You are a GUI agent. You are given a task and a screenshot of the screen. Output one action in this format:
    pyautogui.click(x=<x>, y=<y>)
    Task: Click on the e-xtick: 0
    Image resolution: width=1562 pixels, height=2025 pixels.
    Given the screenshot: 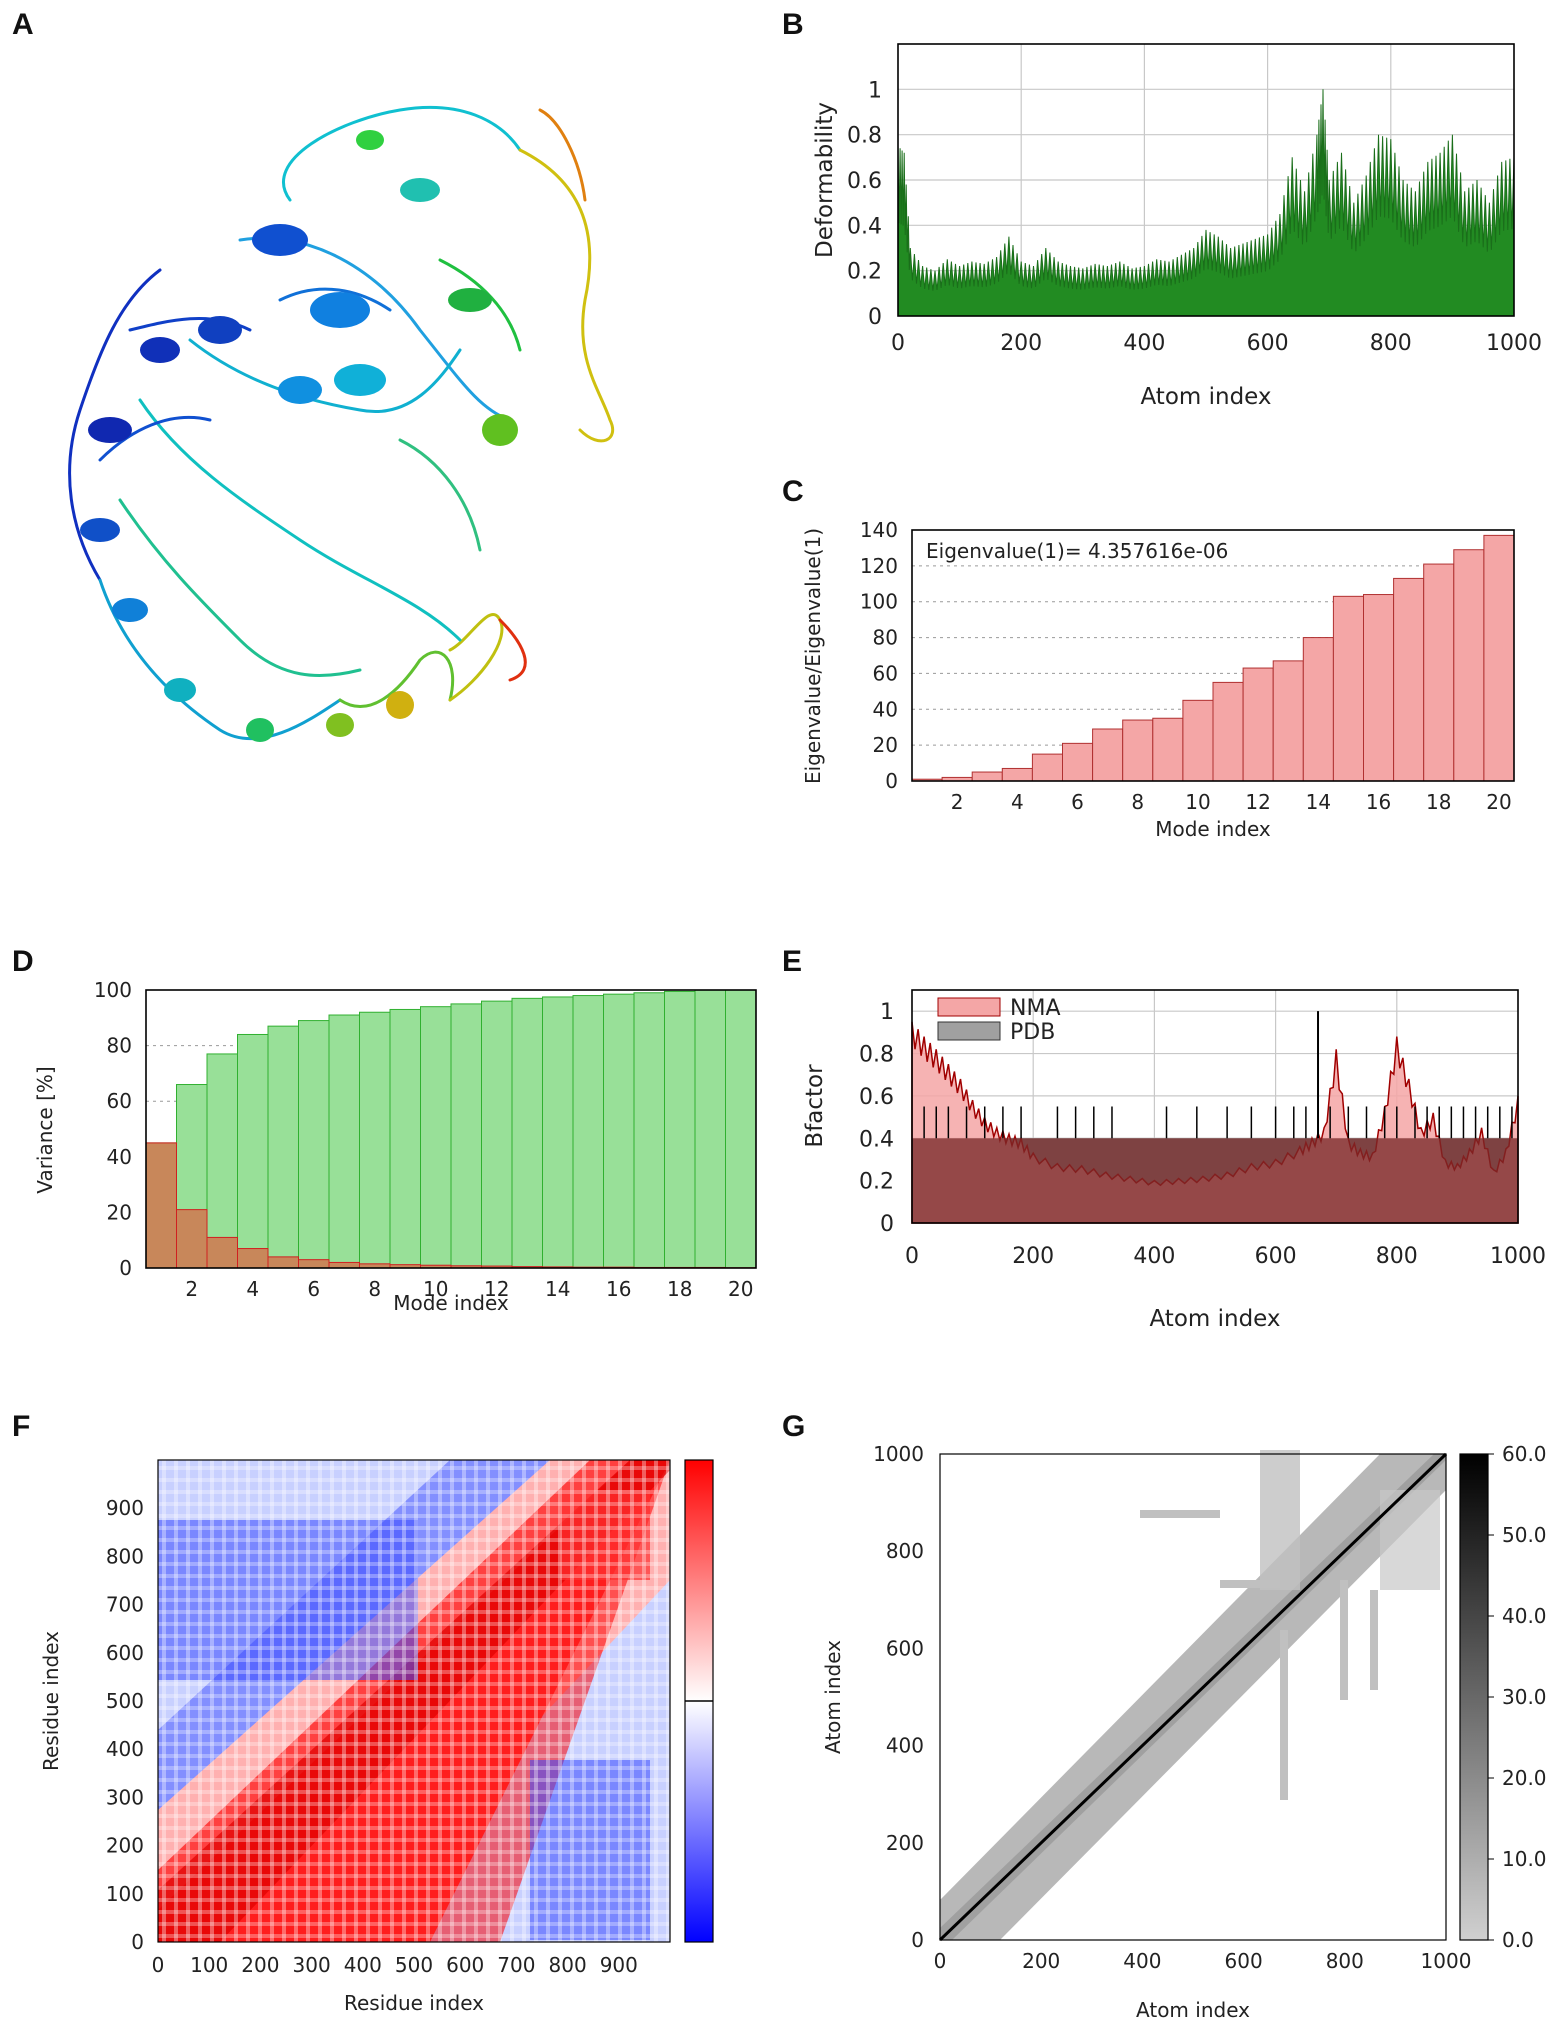 What is the action you would take?
    pyautogui.click(x=912, y=1256)
    